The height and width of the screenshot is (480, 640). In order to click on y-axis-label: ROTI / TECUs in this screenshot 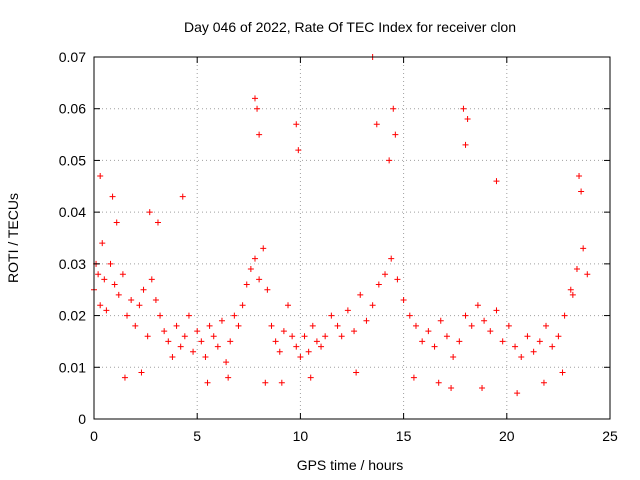, I will do `click(13, 238)`.